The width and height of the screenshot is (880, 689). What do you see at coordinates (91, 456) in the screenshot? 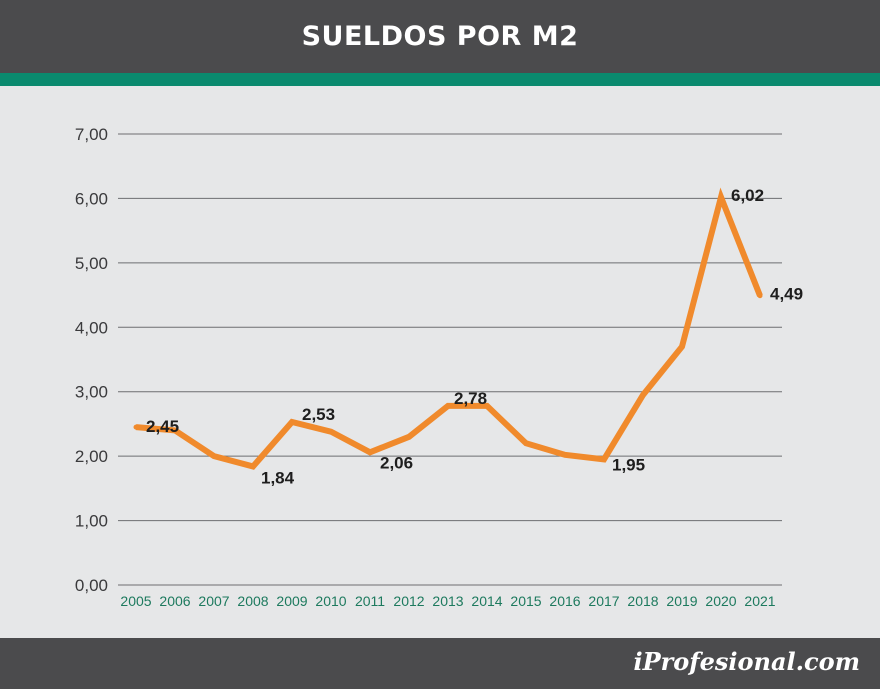
I see `y-tick-label: 2,00` at bounding box center [91, 456].